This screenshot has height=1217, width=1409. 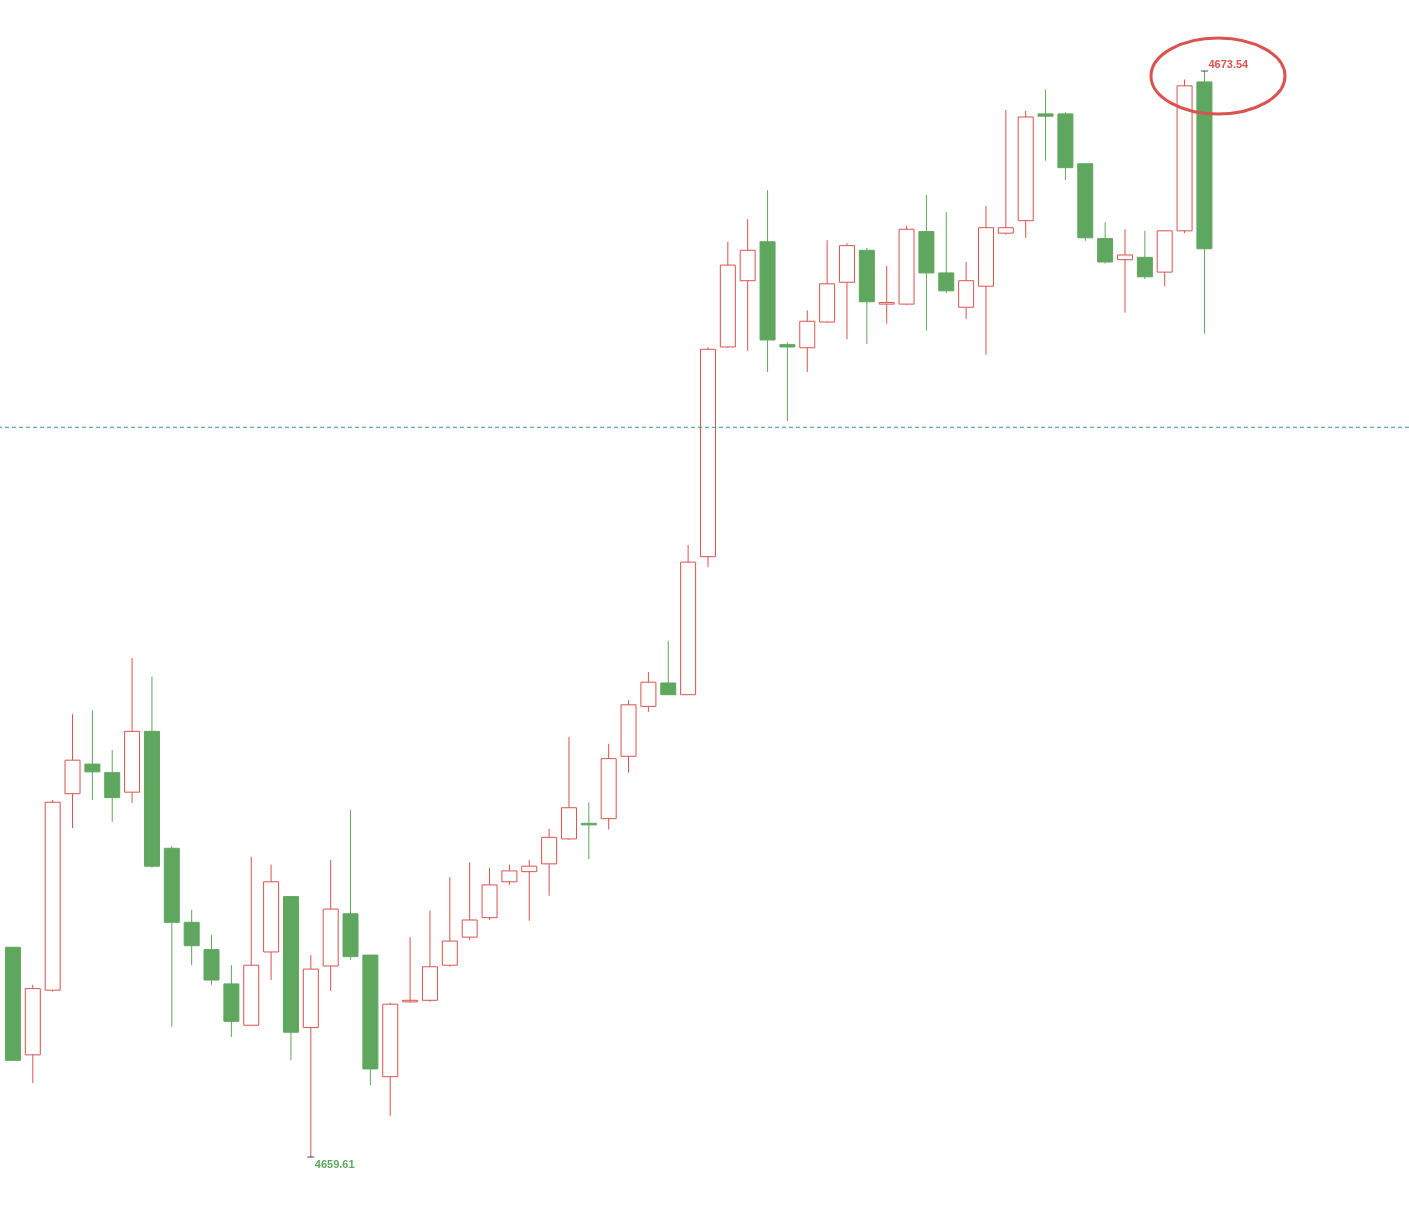 I want to click on text: 4673.54, so click(x=1229, y=64).